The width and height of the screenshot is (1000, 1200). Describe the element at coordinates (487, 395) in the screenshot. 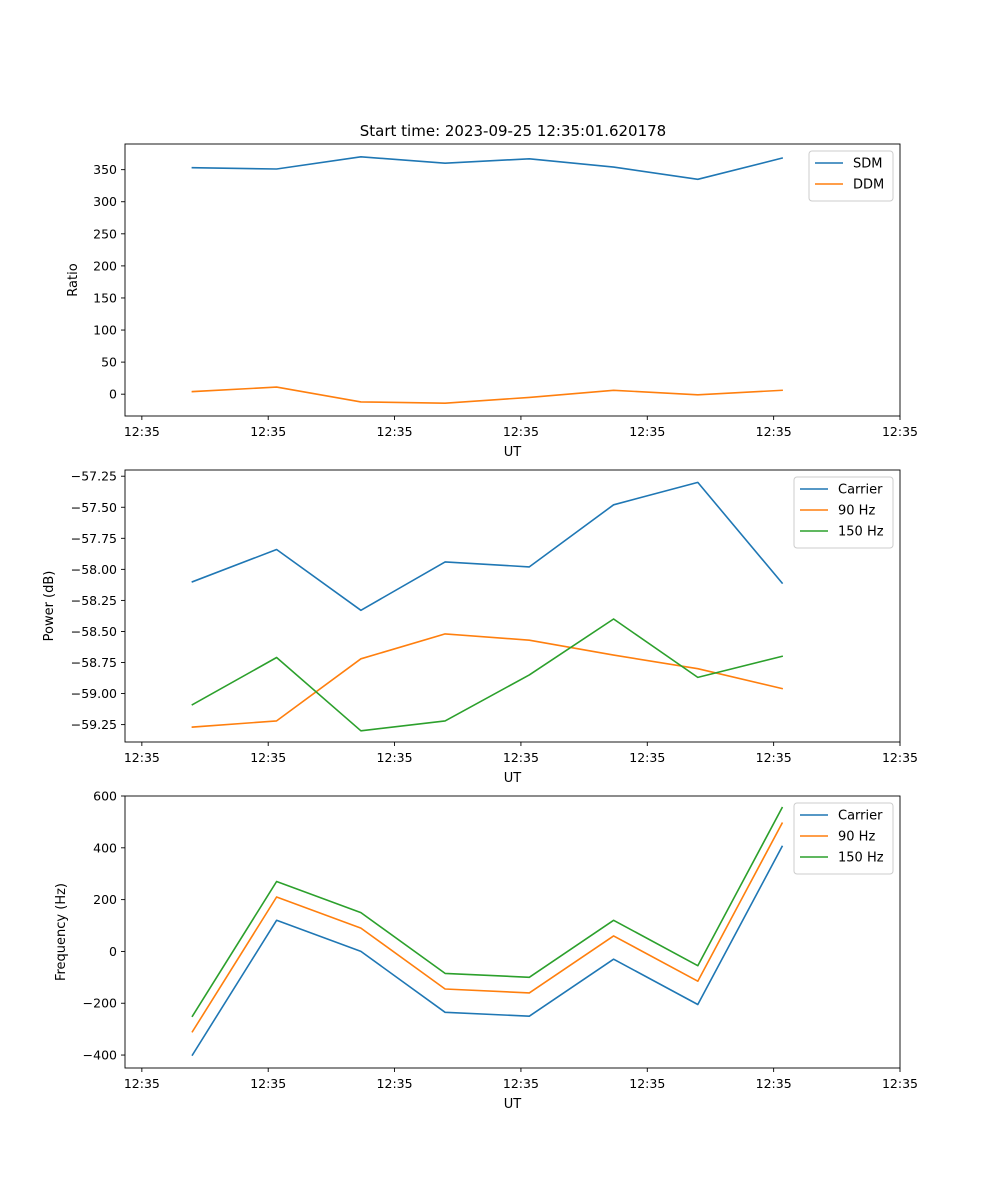

I see `series-line-ddm` at that location.